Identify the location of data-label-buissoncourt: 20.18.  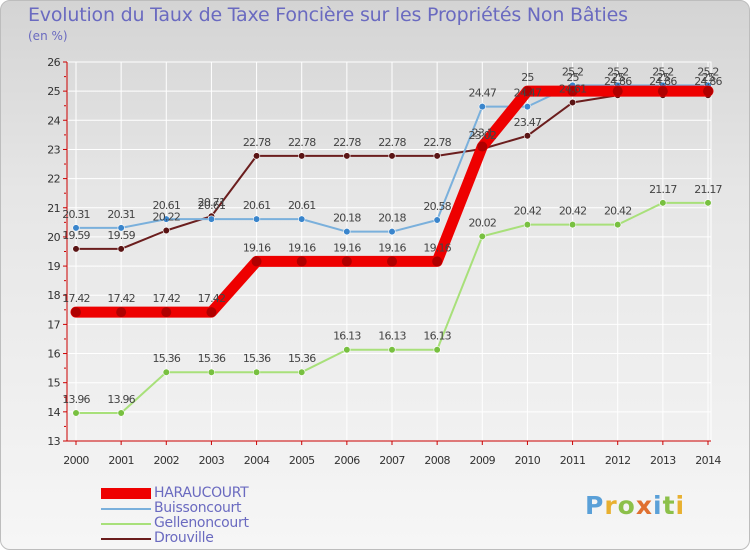
(347, 218).